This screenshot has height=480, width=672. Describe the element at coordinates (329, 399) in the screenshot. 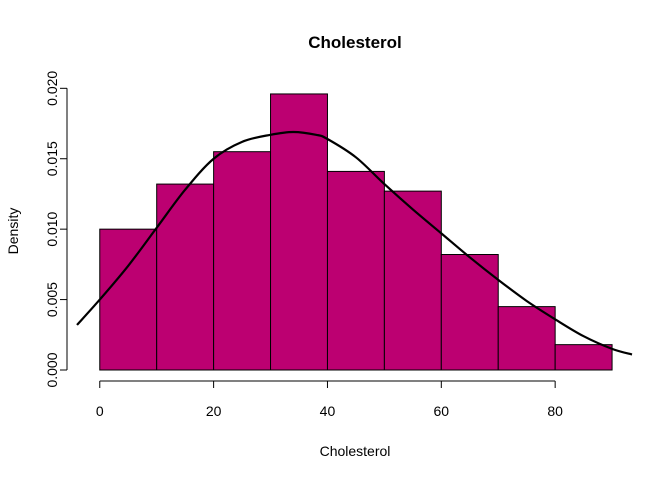

I see `x-axis: 0 20 40 60 80` at that location.